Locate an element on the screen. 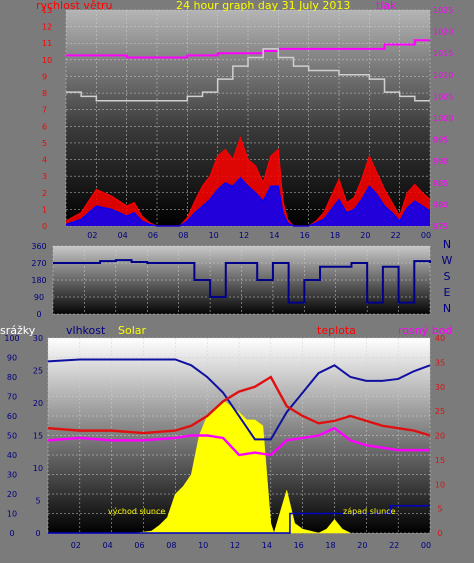 The width and height of the screenshot is (474, 563). gust-area is located at coordinates (248, 201).